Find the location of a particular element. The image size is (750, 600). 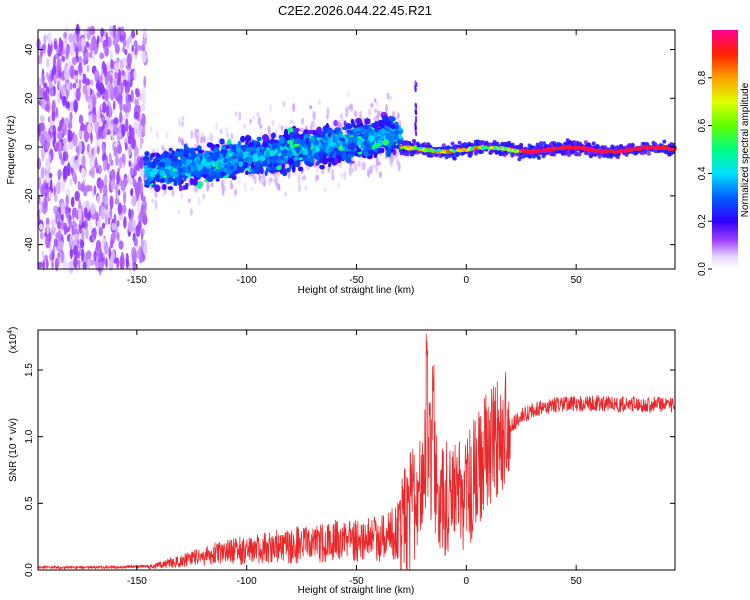

snr-x-tick-label: -50 is located at coordinates (356, 581).